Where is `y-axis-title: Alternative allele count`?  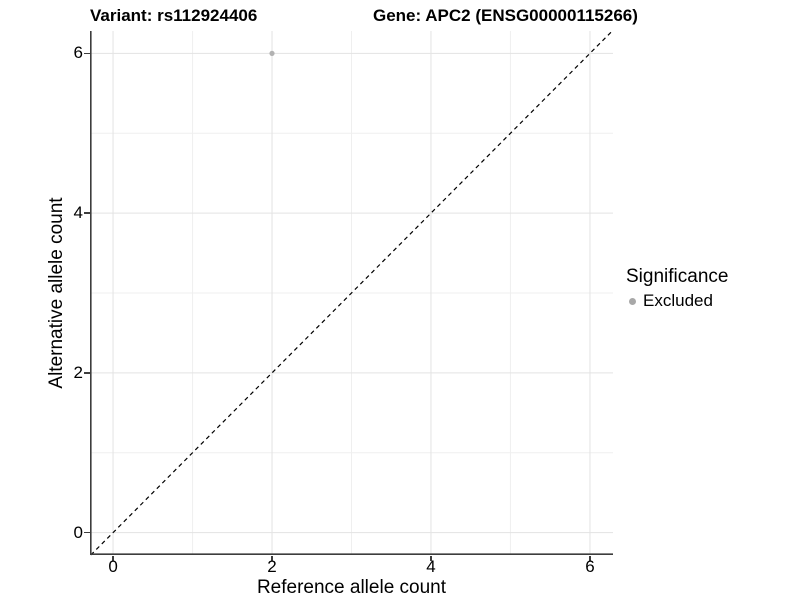
y-axis-title: Alternative allele count is located at coordinates (56, 293).